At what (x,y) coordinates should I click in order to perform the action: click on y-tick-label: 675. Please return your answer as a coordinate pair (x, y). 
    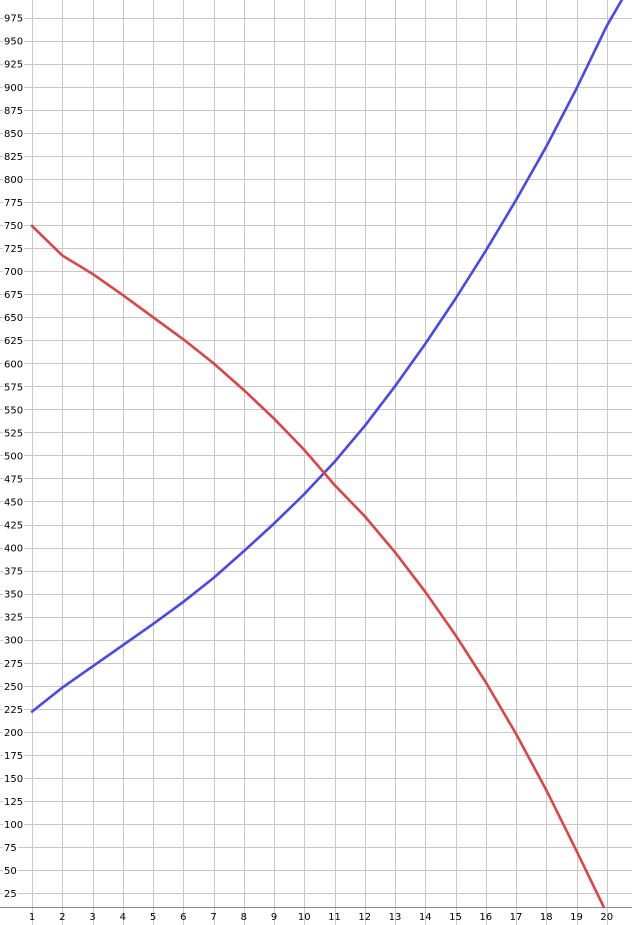
    Looking at the image, I should click on (13, 295).